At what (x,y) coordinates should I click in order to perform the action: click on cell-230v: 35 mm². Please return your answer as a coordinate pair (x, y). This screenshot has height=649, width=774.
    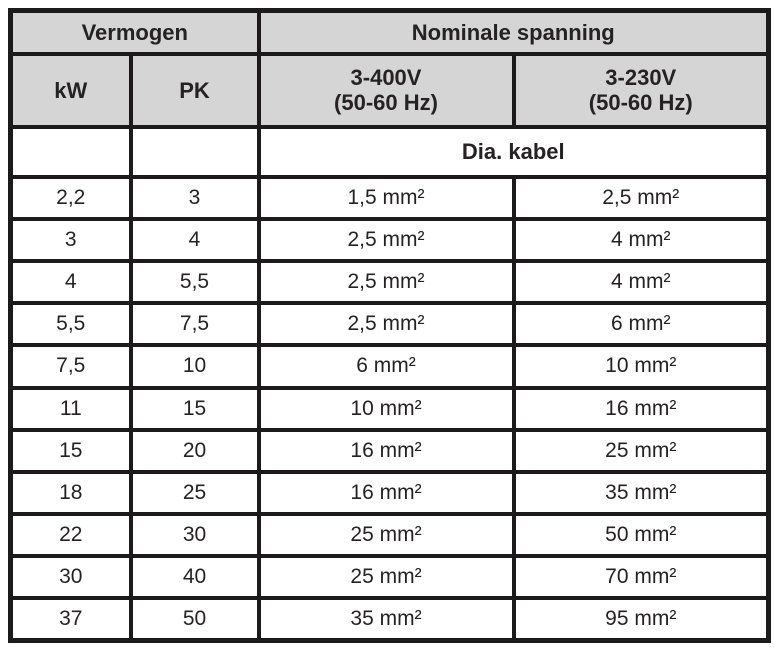
    Looking at the image, I should click on (641, 493).